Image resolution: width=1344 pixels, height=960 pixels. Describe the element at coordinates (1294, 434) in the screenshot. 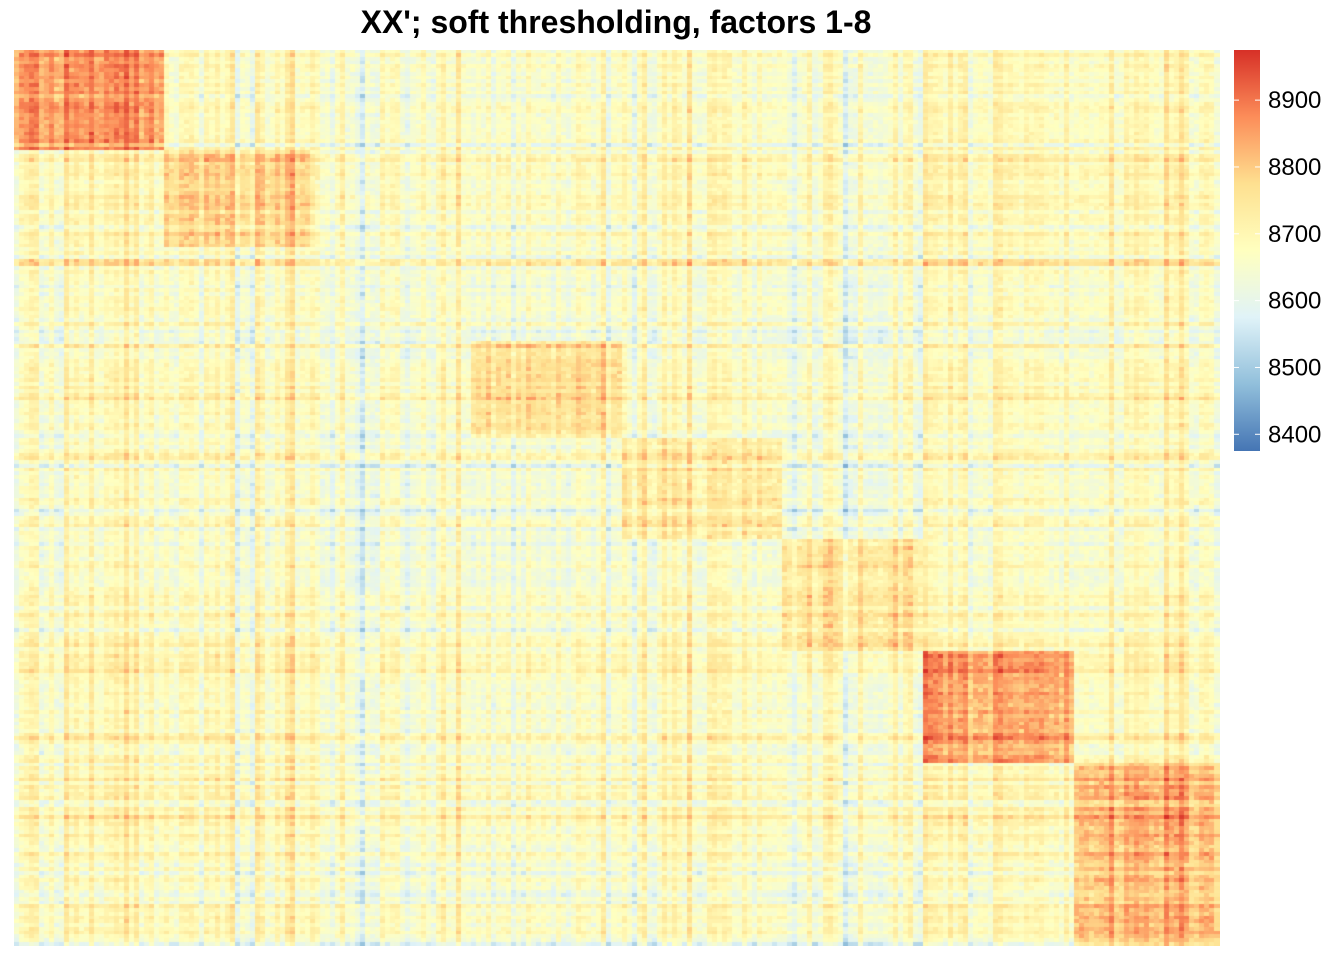

I see `colorbar-tick-label: 8400` at that location.